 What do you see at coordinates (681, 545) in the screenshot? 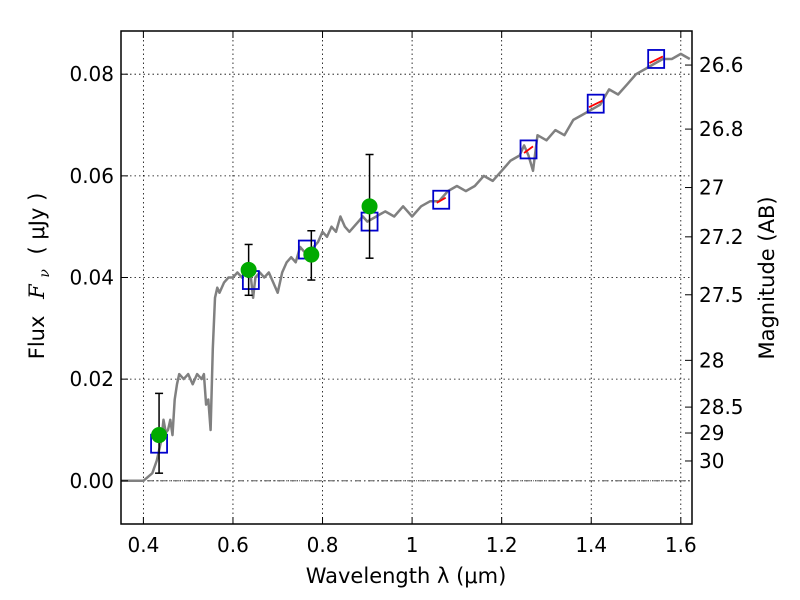
I see `x-tick-label: 1.6` at bounding box center [681, 545].